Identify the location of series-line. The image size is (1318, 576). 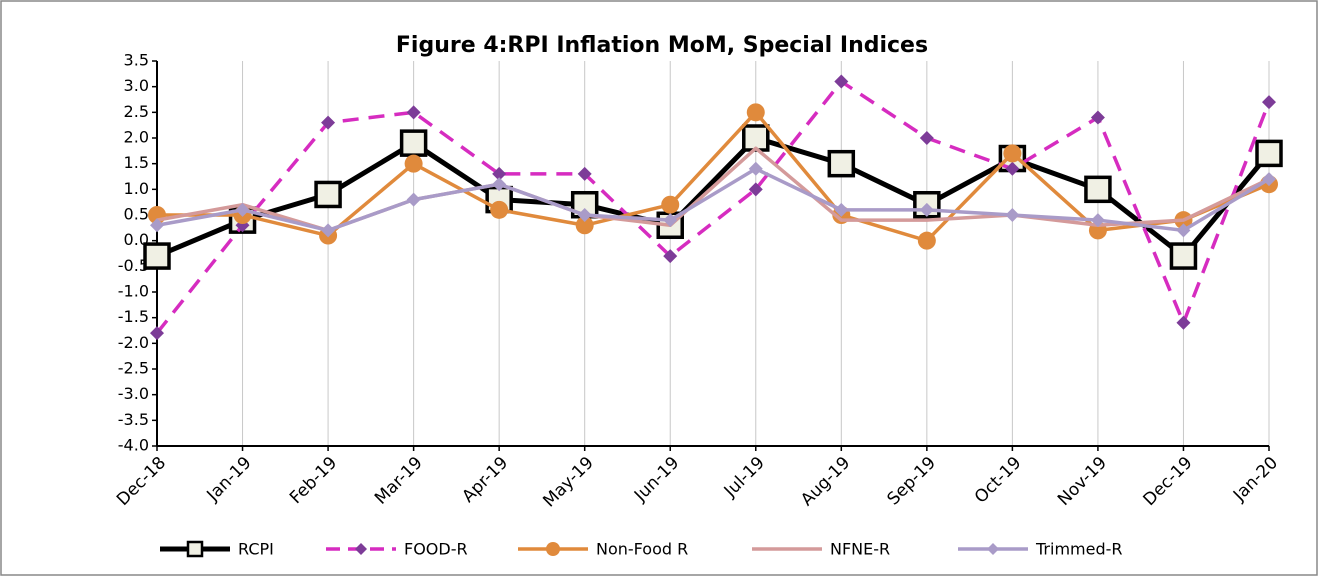
(713, 200).